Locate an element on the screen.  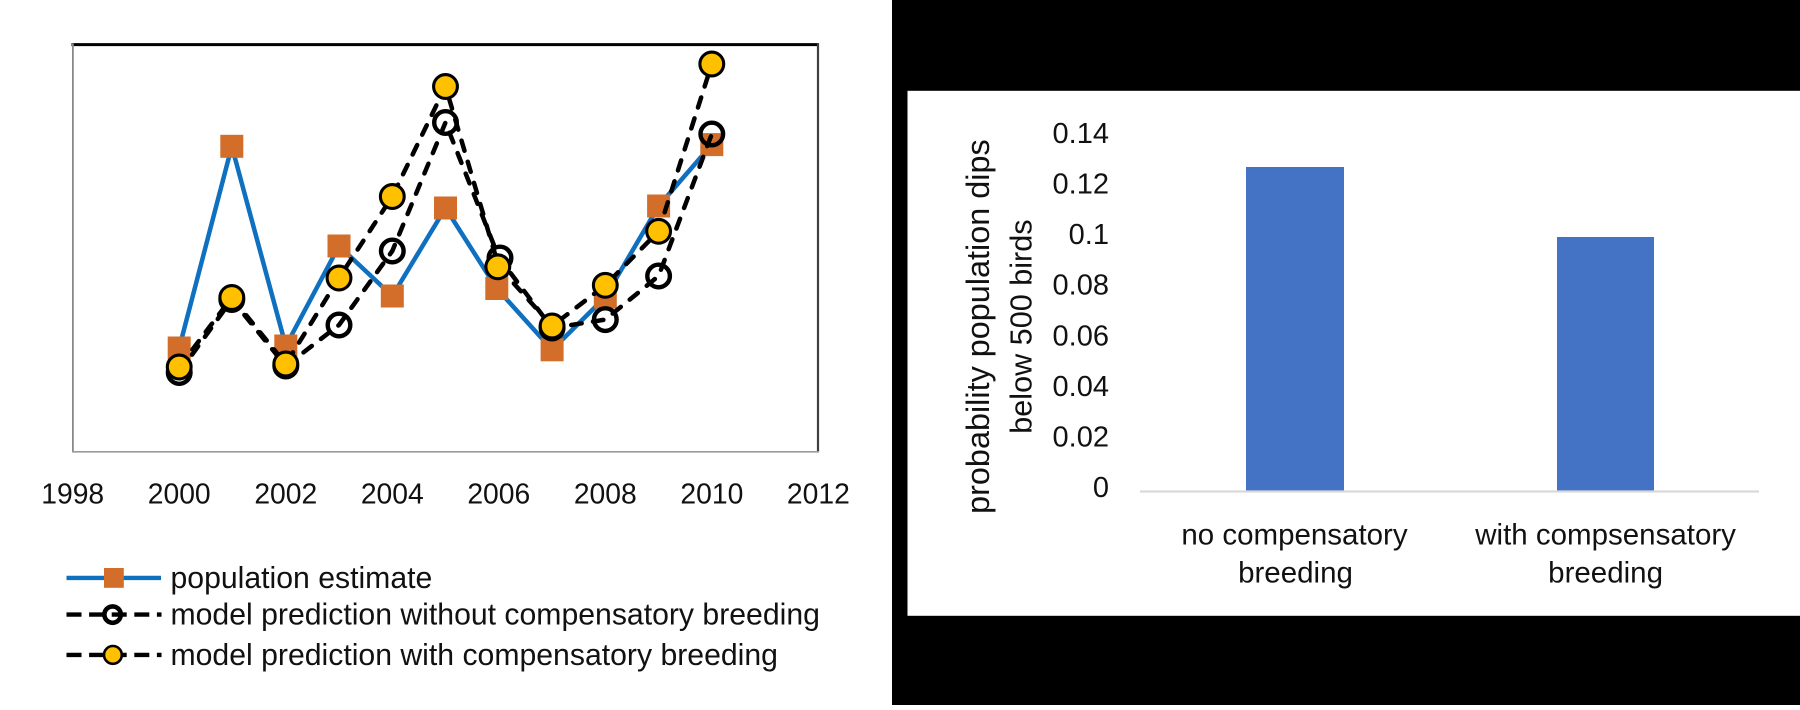
svg-text: 0 is located at coordinates (1101, 488).